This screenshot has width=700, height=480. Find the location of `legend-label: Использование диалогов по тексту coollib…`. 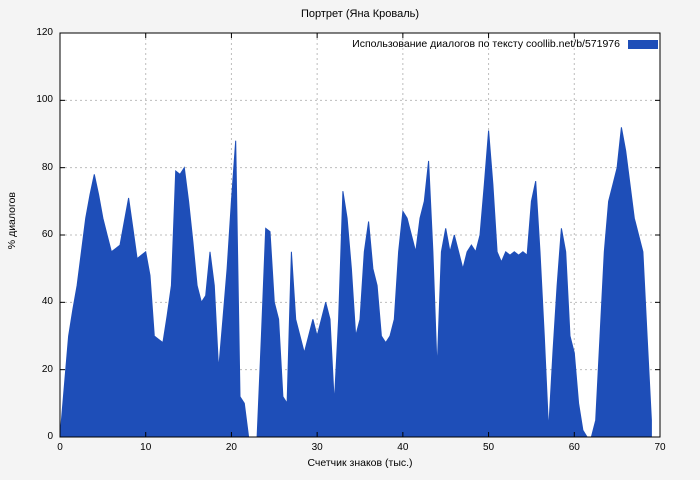

legend-label: Использование диалогов по тексту coollib… is located at coordinates (486, 44).